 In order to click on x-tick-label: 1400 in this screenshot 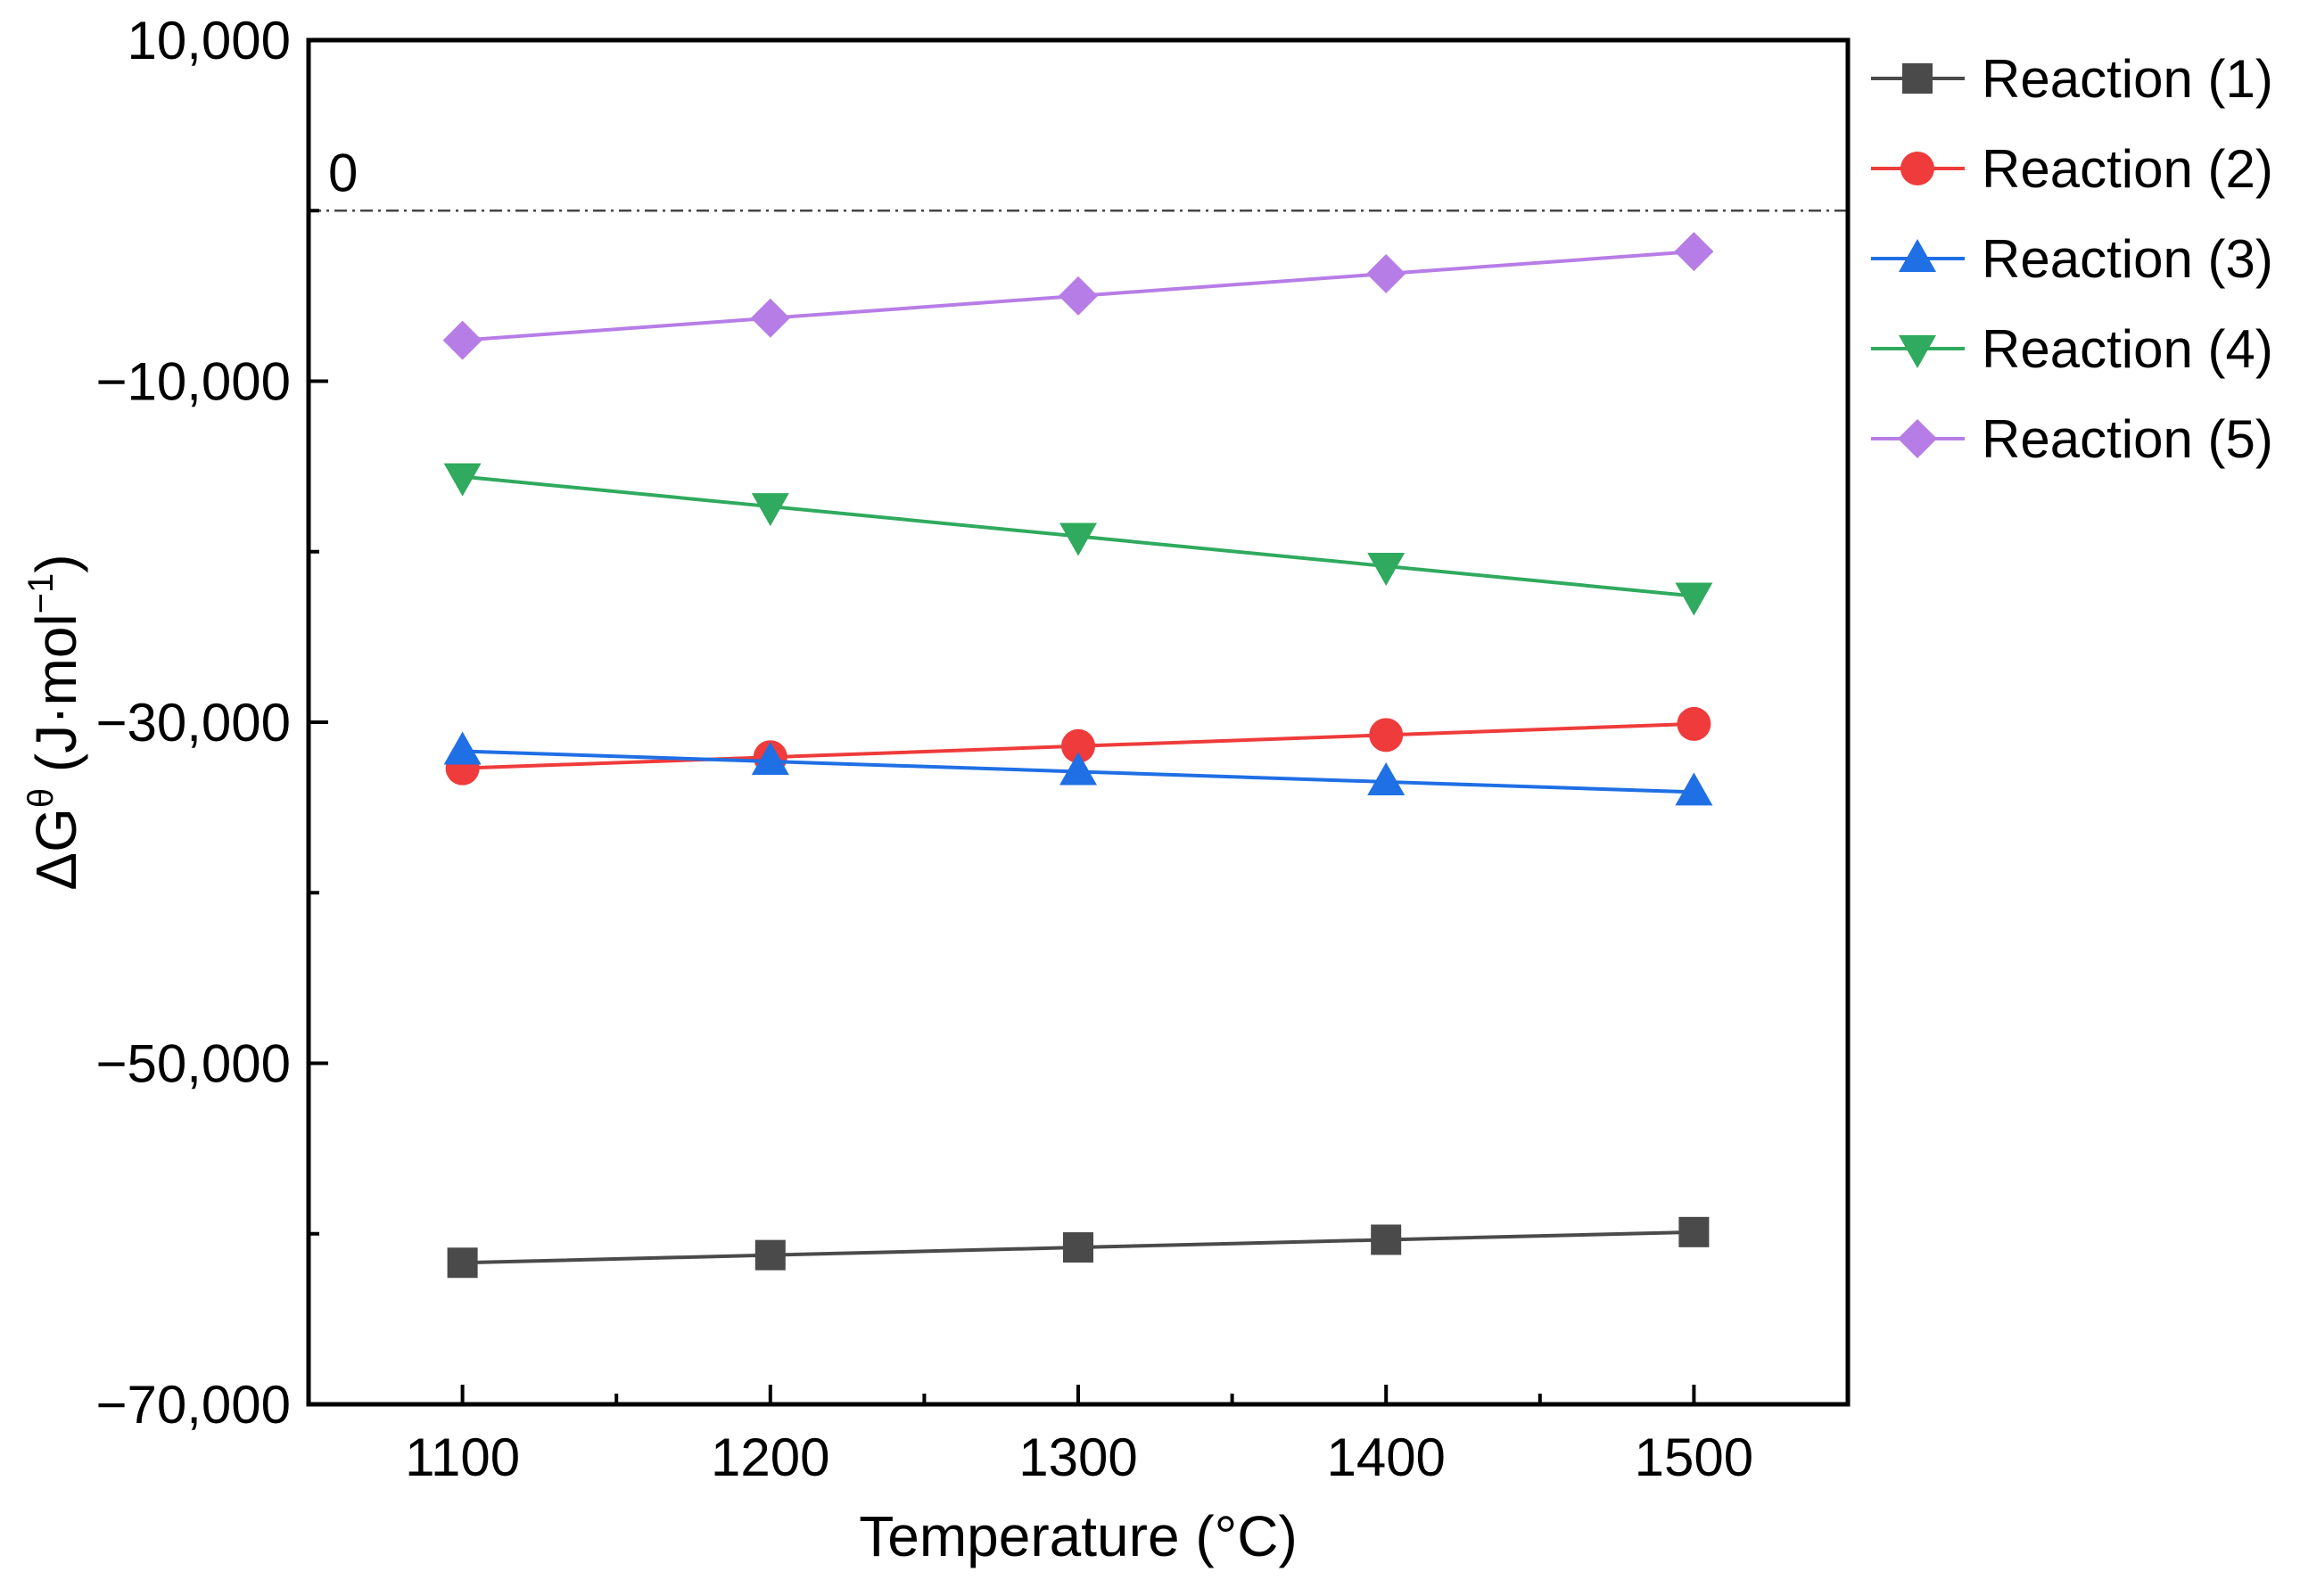, I will do `click(1385, 1457)`.